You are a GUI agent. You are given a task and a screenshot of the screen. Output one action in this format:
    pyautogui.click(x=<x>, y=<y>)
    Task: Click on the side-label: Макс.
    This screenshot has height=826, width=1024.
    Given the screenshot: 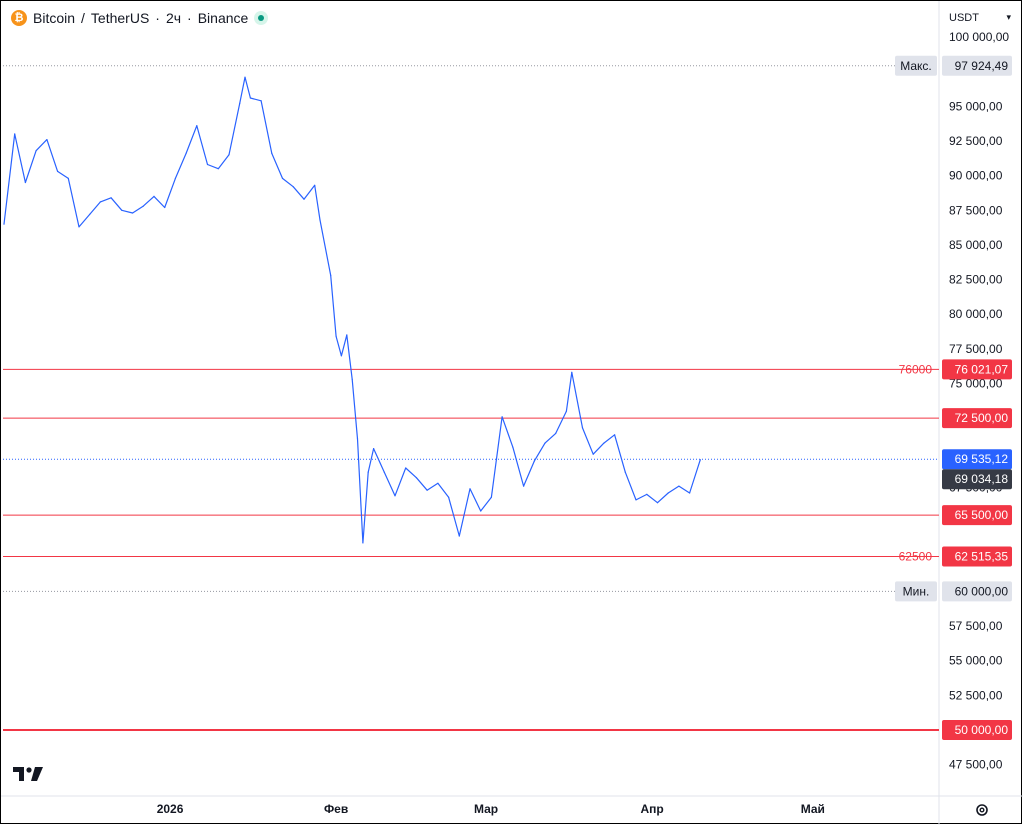 What is the action you would take?
    pyautogui.click(x=916, y=66)
    